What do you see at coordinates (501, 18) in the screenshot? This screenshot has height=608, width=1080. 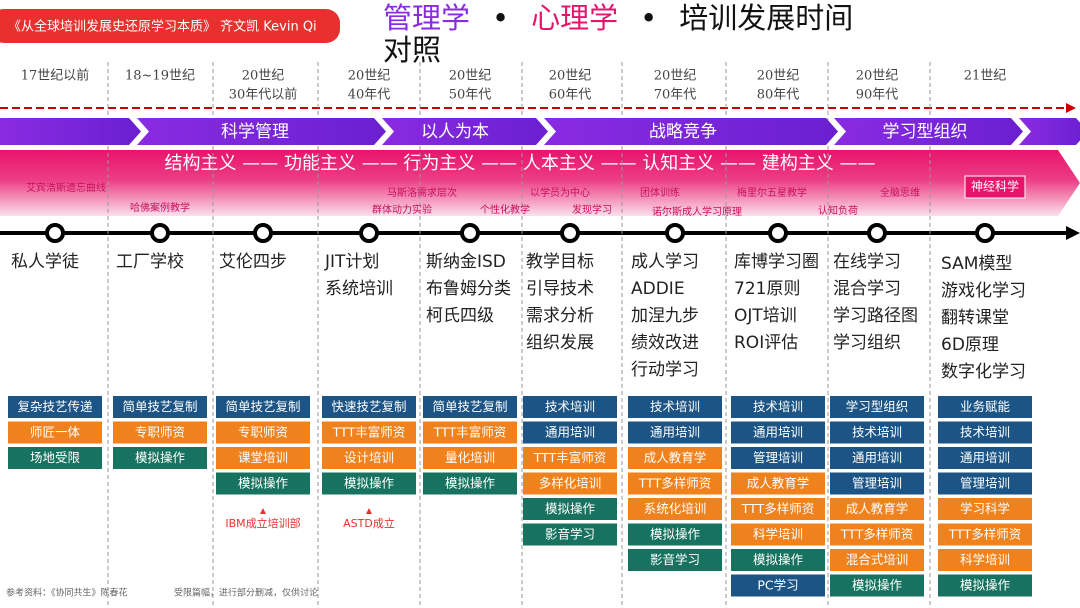 I see `title-part: •` at bounding box center [501, 18].